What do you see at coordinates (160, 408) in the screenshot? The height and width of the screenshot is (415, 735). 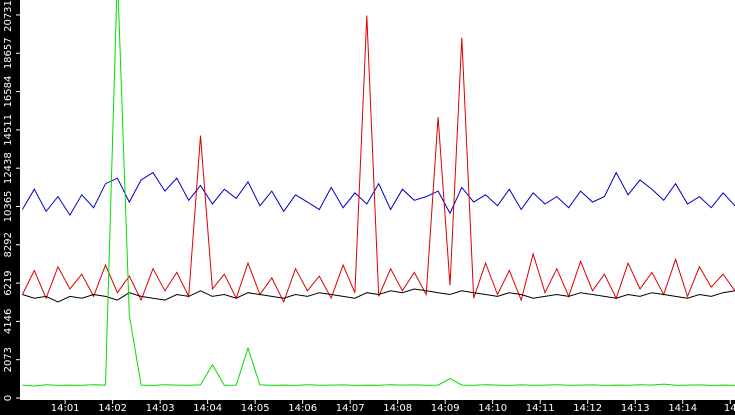 I see `x-tick-label: 14:03` at bounding box center [160, 408].